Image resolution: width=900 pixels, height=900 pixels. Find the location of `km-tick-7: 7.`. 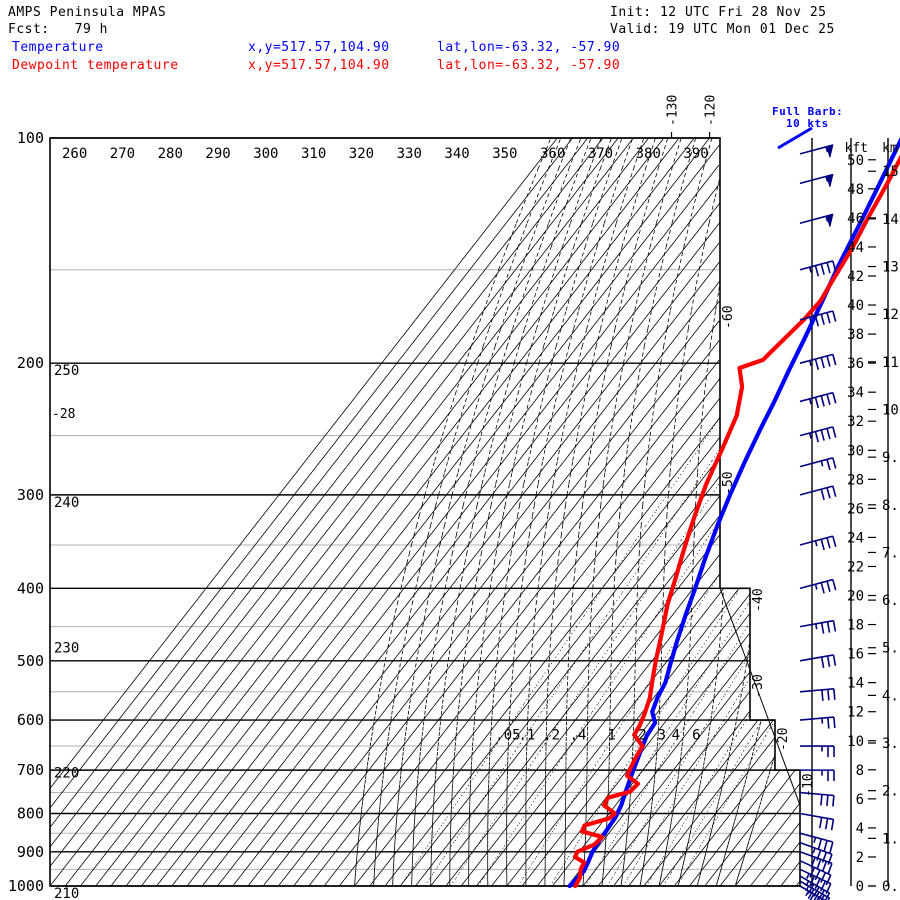

km-tick-7: 7. is located at coordinates (890, 553).